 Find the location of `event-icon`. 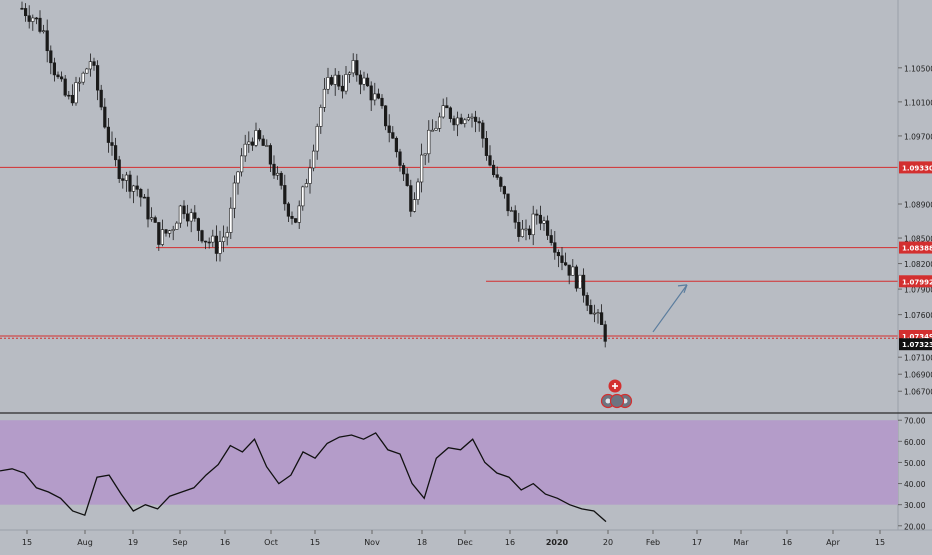

event-icon is located at coordinates (617, 401).